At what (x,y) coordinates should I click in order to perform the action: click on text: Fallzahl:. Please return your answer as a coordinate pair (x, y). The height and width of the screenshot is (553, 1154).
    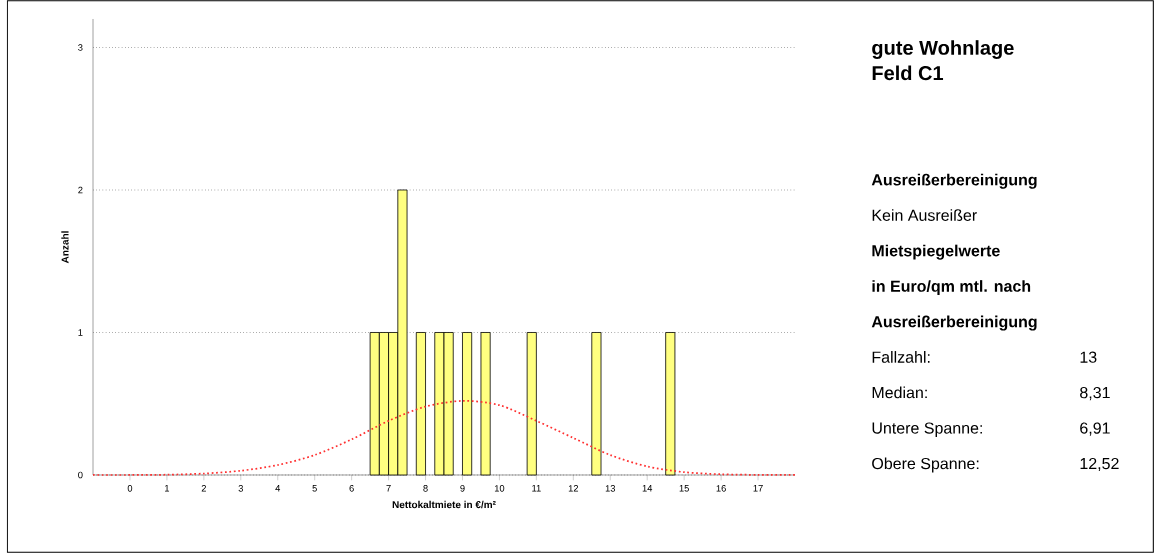
    Looking at the image, I should click on (901, 357).